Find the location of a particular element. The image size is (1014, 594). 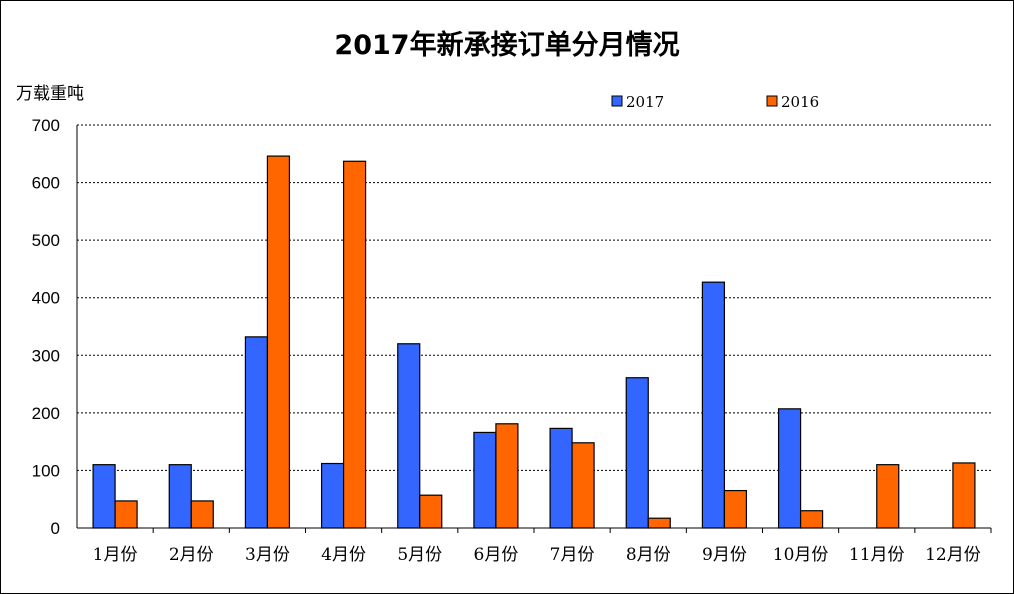

y-tick-label: 400 is located at coordinates (46, 298).